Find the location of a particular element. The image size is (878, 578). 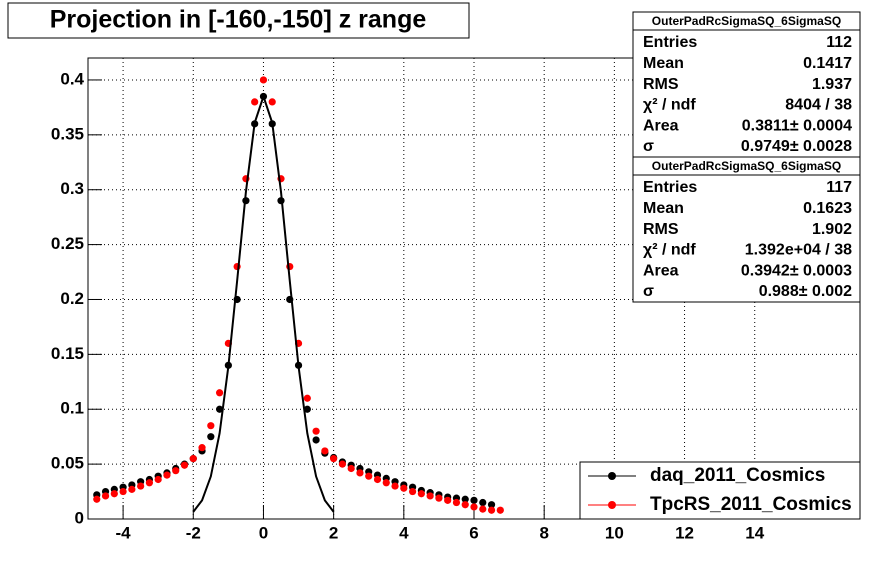

stats-value: 1.937 is located at coordinates (832, 84).